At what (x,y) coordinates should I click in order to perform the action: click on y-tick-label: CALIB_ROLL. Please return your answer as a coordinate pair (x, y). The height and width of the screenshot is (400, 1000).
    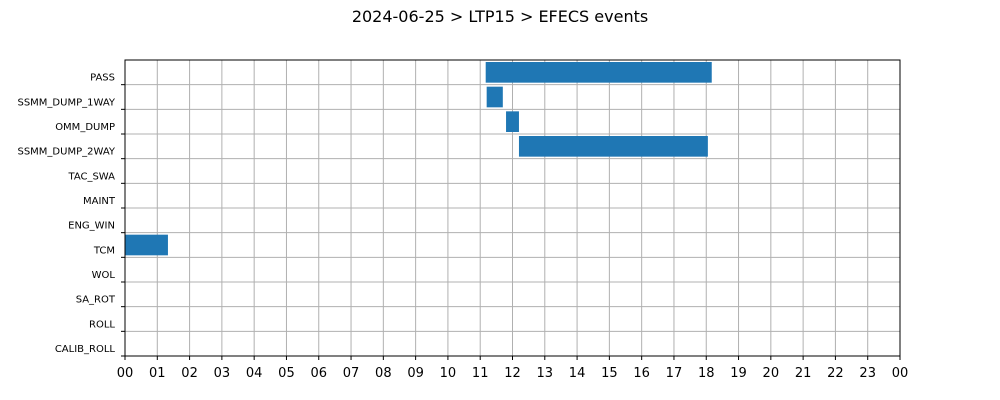
    Looking at the image, I should click on (85, 349).